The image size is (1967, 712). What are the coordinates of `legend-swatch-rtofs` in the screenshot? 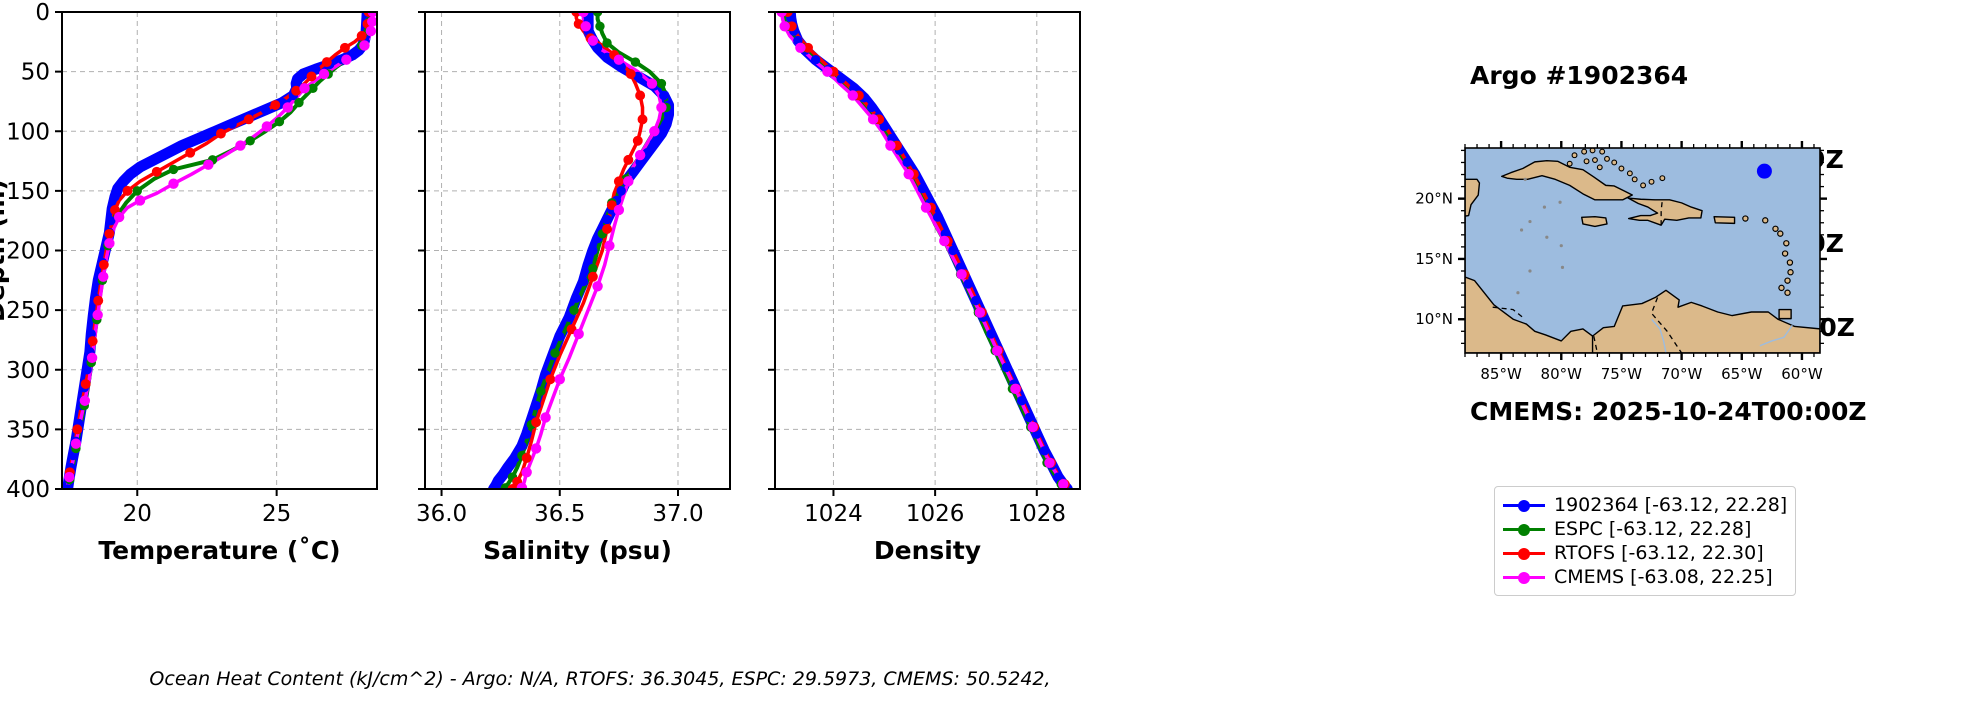 It's located at (1524, 553).